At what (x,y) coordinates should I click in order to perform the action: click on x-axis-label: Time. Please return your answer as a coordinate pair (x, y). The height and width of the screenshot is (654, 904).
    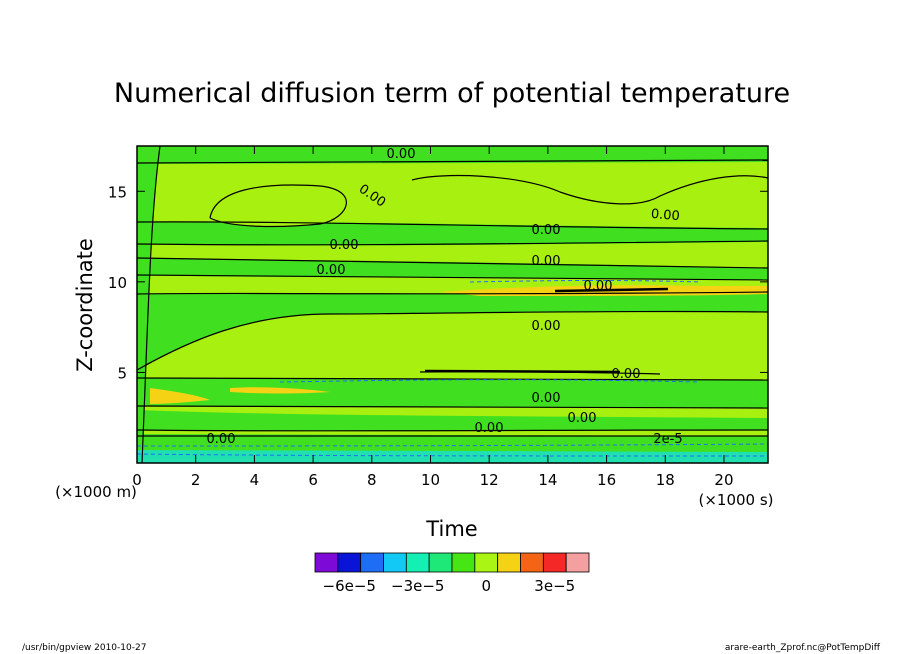
    Looking at the image, I should click on (451, 529).